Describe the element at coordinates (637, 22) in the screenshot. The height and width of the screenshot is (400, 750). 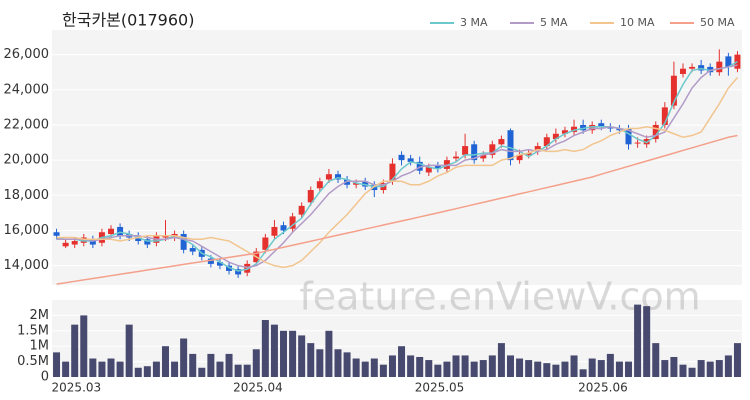
I see `legend-text: 10 MA` at that location.